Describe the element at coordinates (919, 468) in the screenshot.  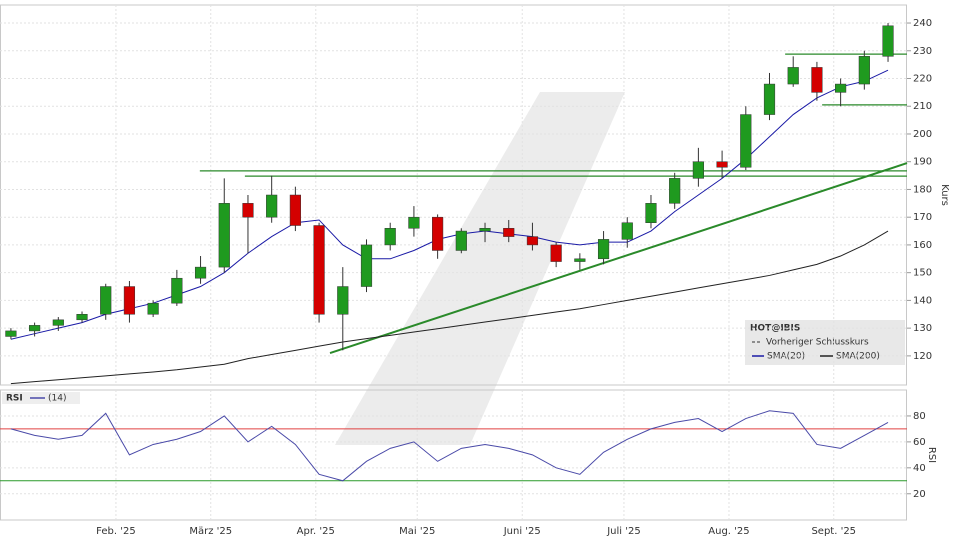
I see `y-tick-label: 40` at that location.